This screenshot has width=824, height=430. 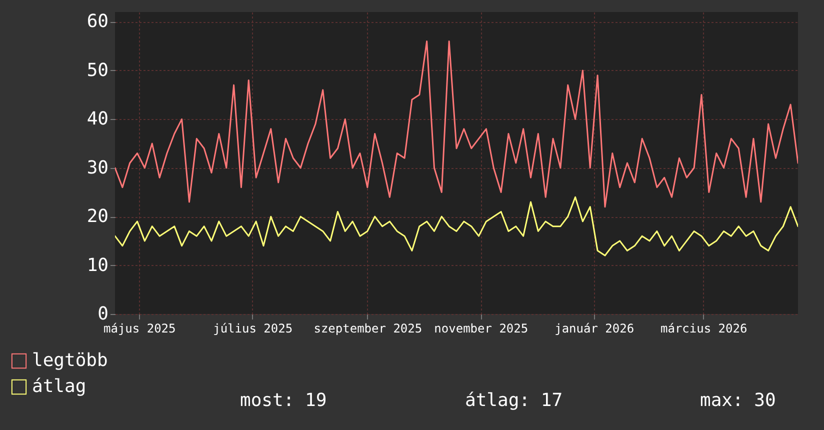 What do you see at coordinates (70, 360) in the screenshot?
I see `legend-label: legtöbb` at bounding box center [70, 360].